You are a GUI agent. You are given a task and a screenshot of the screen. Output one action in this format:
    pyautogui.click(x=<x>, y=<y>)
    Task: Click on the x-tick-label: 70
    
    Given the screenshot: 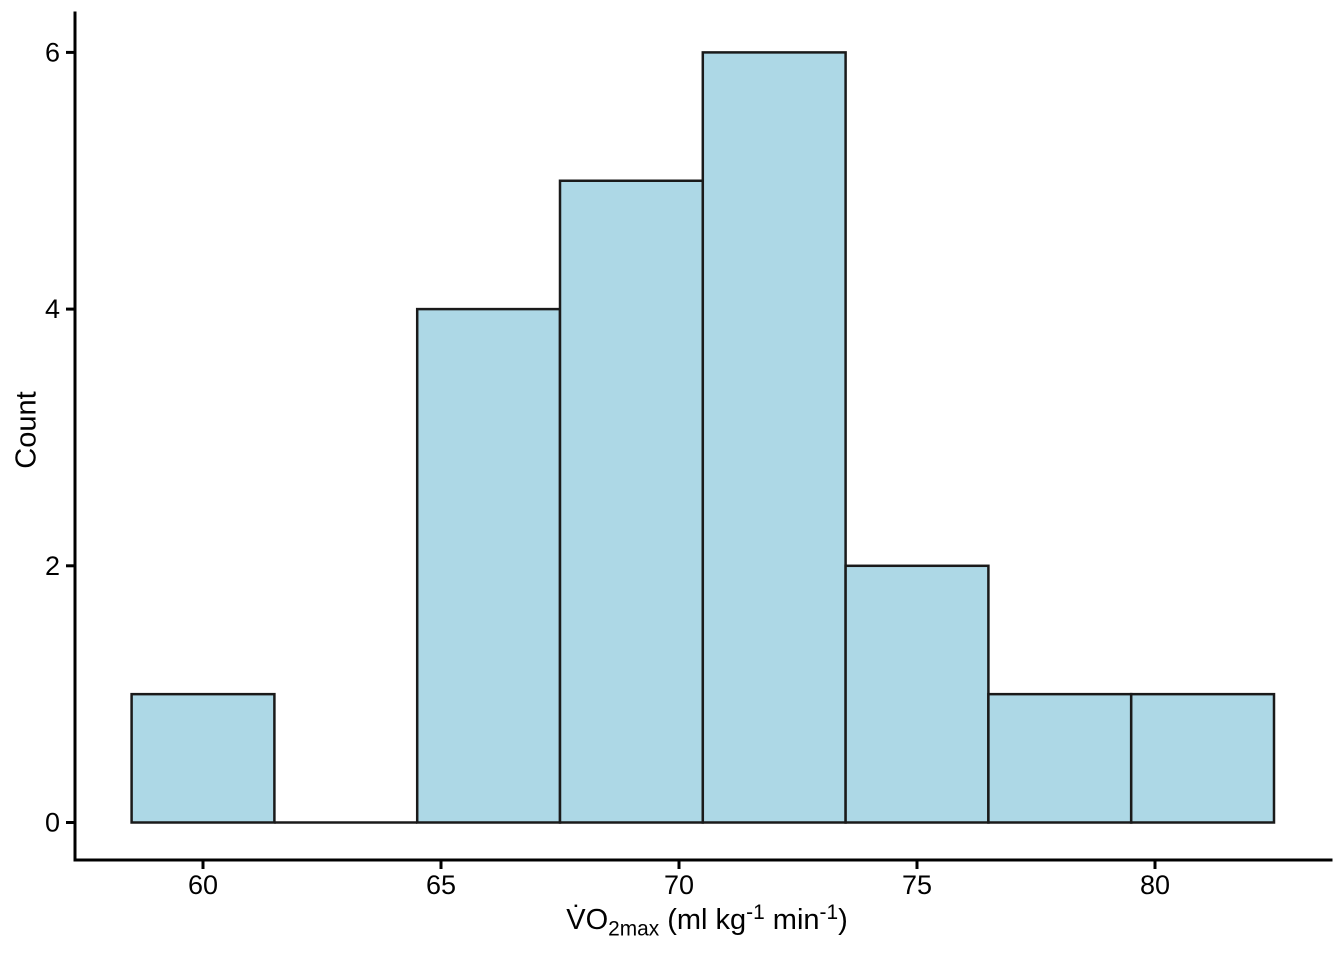 What is the action you would take?
    pyautogui.click(x=679, y=885)
    